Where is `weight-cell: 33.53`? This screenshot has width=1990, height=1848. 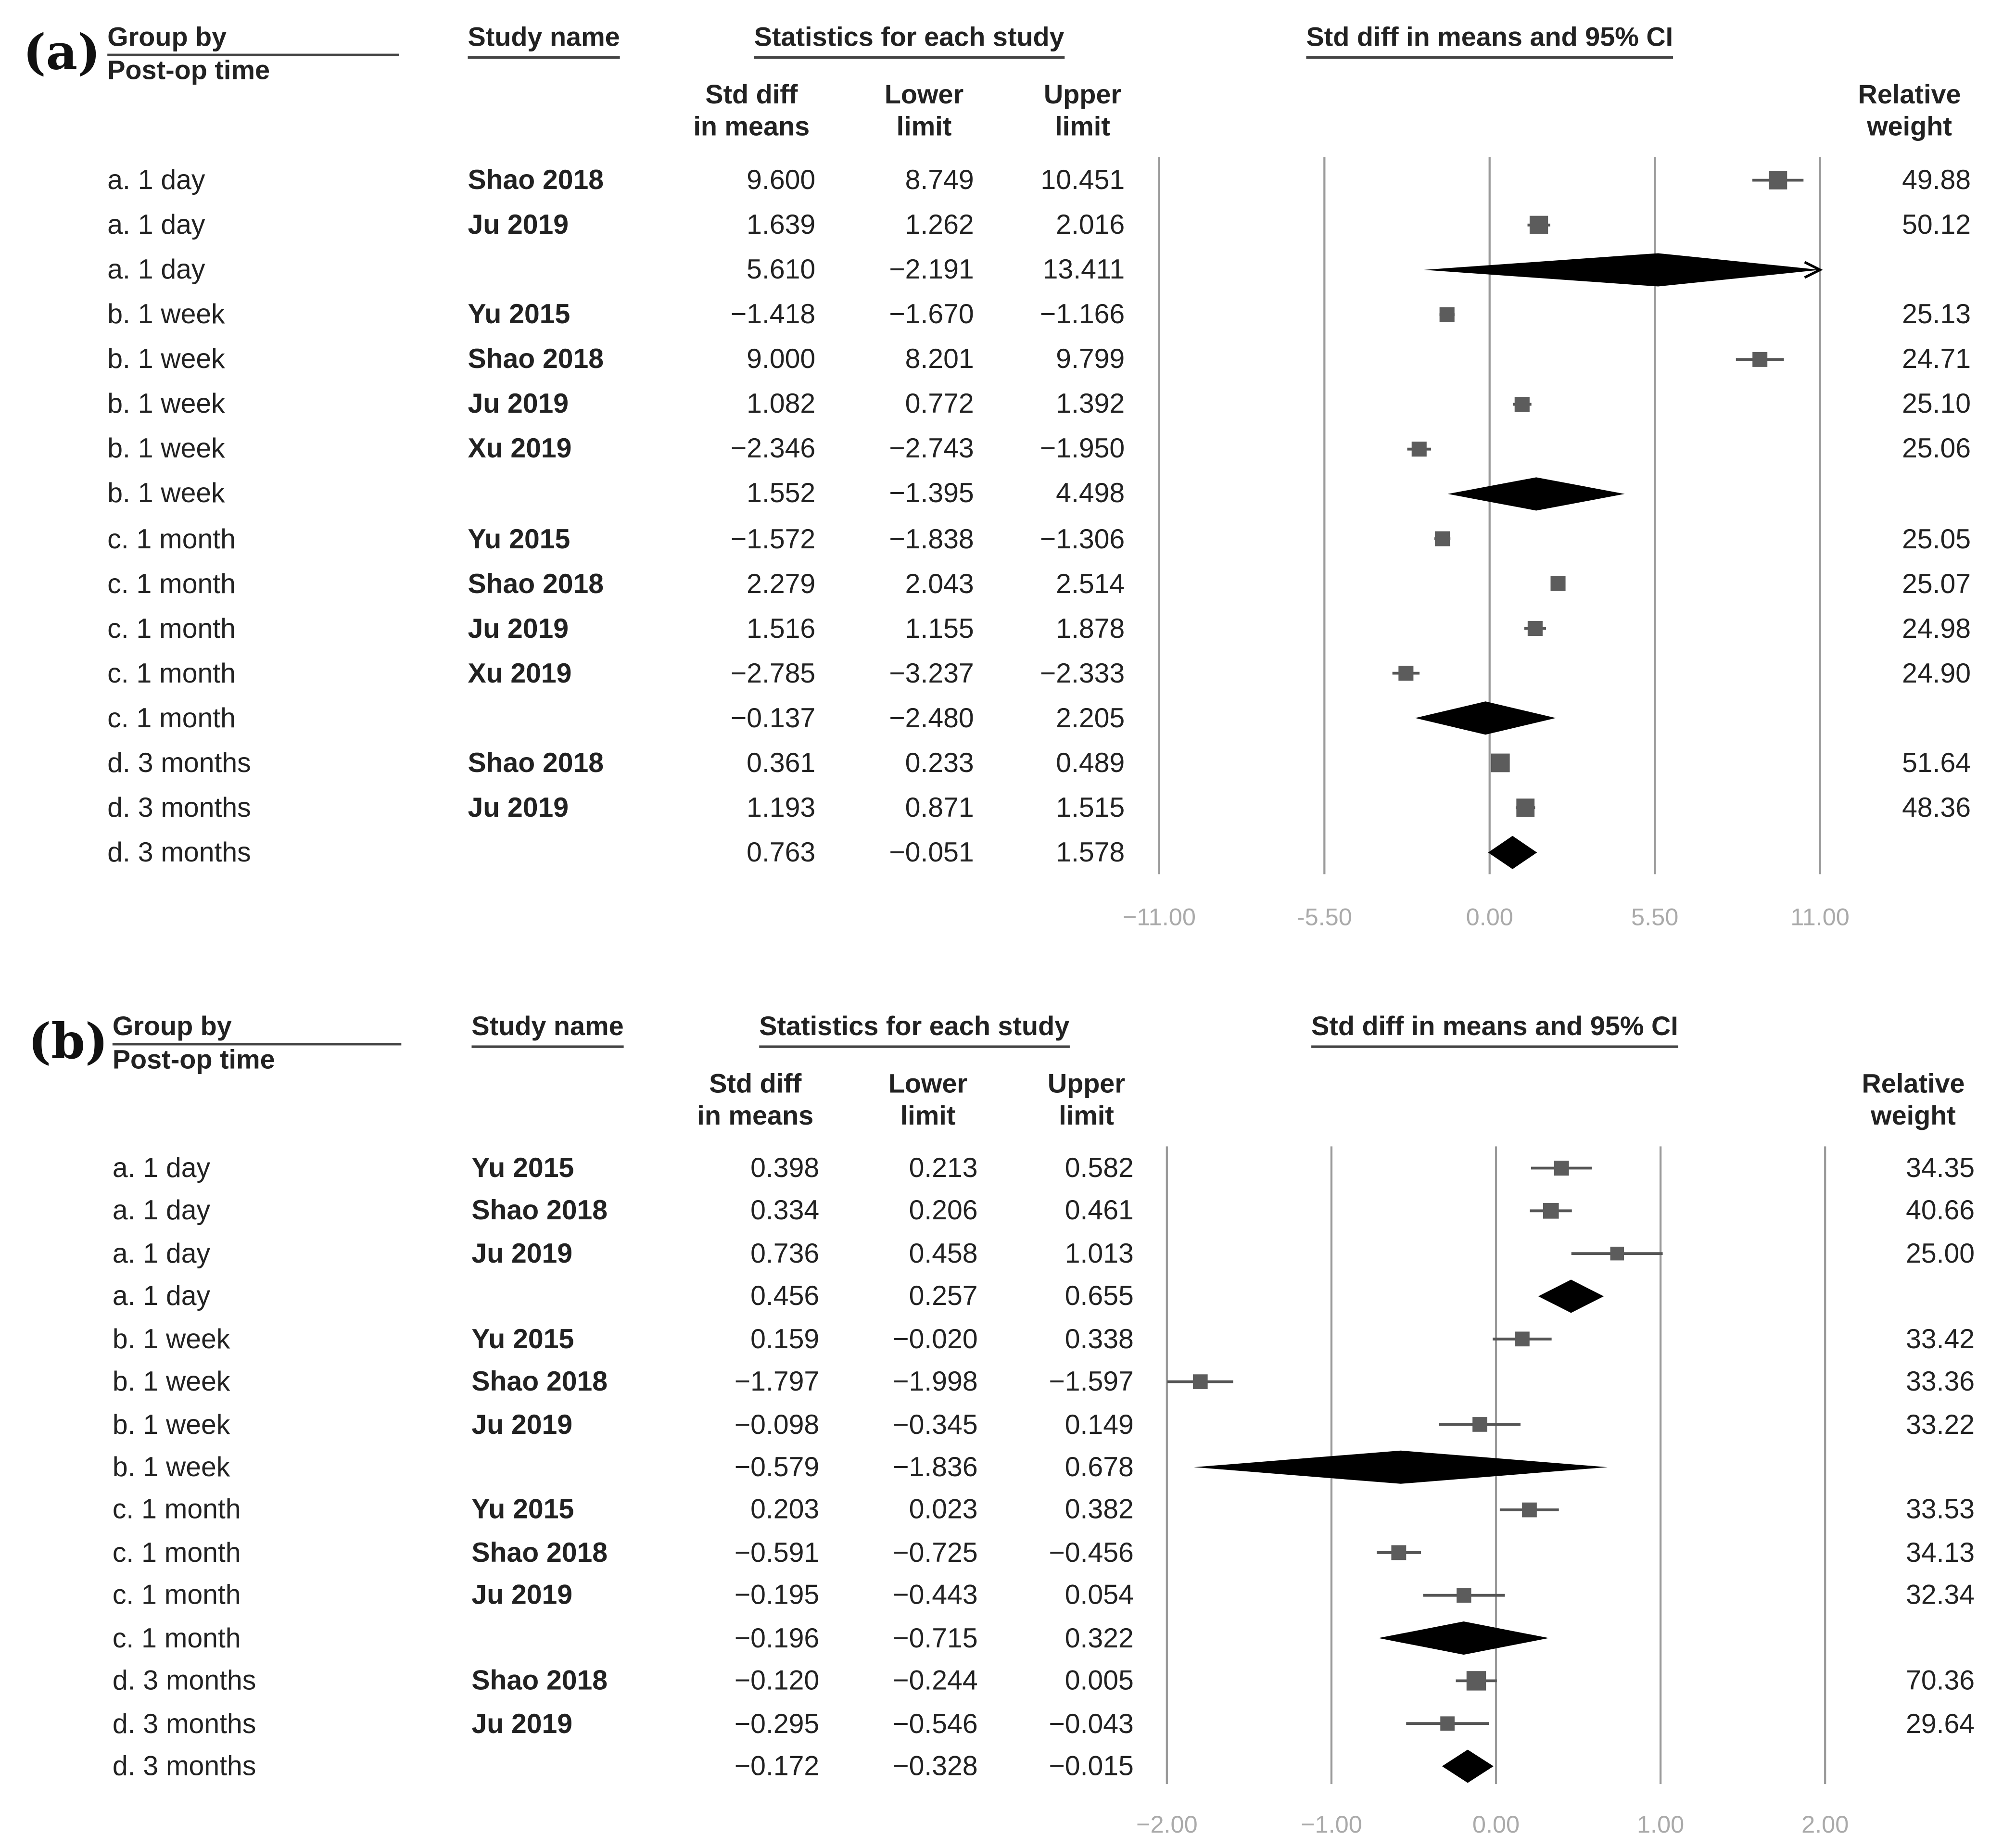 weight-cell: 33.53 is located at coordinates (1941, 1509).